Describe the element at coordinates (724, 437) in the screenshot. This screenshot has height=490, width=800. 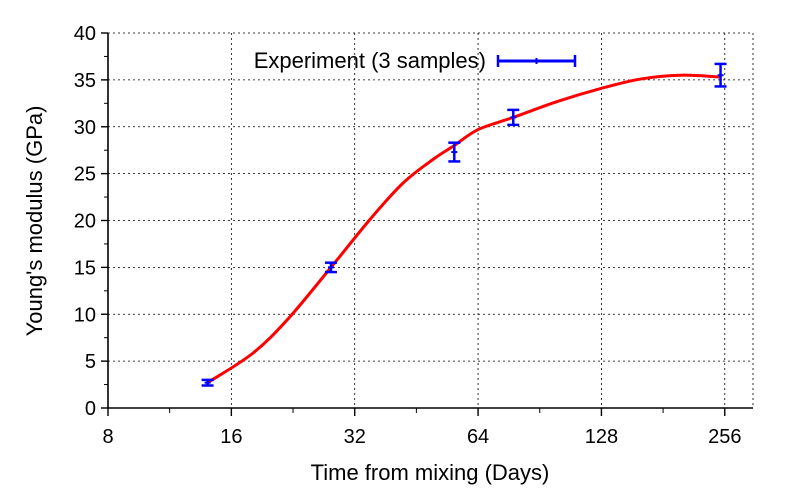
I see `x-tick-label: 256` at that location.